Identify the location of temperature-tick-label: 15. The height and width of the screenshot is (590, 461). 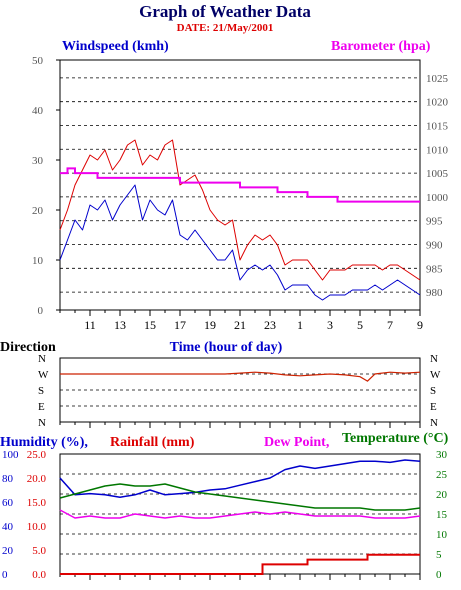
(442, 515).